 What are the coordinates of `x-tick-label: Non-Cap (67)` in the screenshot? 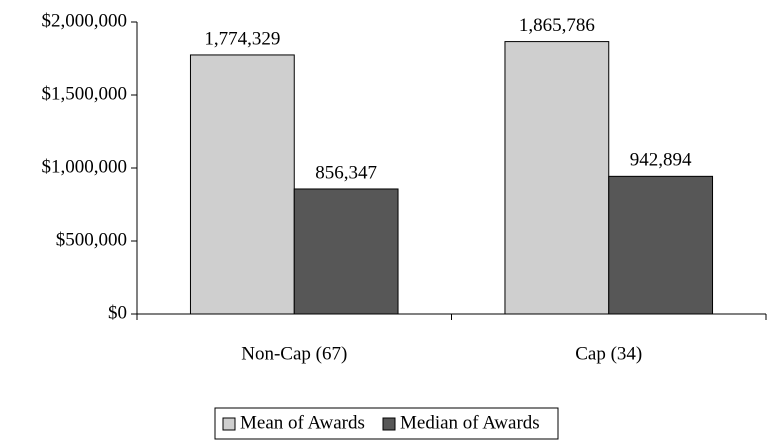 It's located at (294, 353).